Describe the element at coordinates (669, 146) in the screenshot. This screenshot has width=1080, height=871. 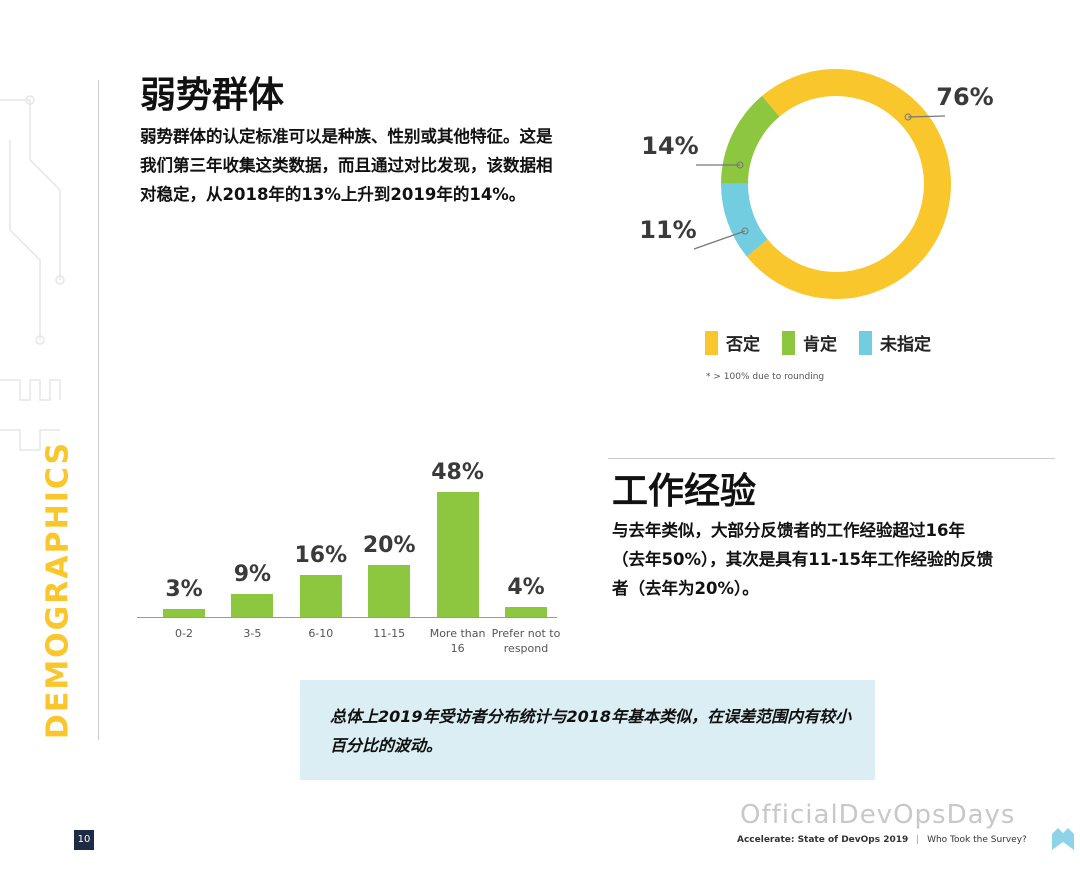
I see `data-label: 14%` at that location.